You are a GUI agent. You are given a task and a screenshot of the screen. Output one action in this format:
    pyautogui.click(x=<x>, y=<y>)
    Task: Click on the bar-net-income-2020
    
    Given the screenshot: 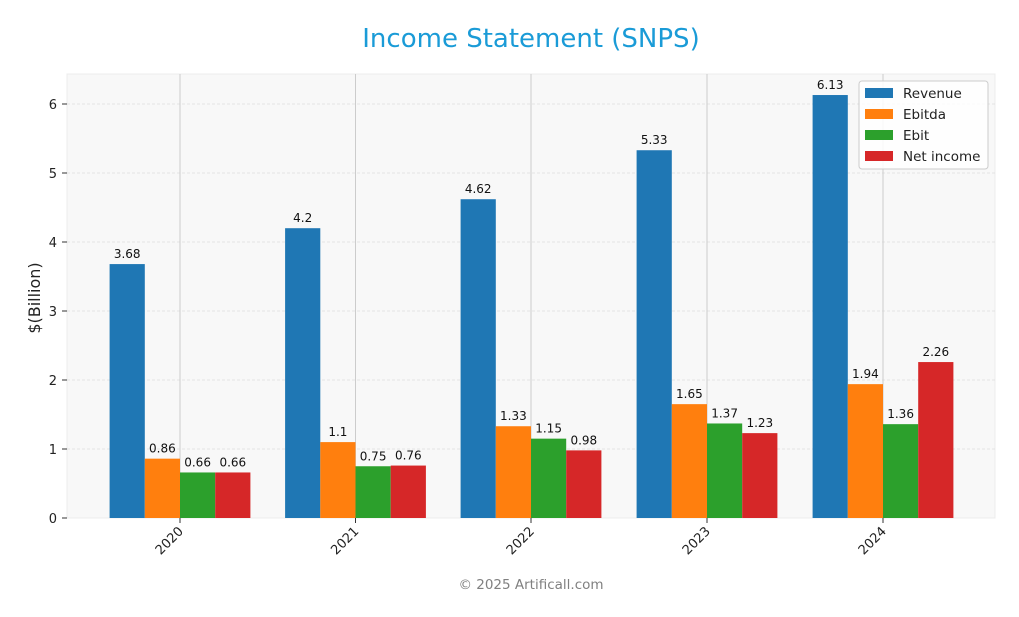 What is the action you would take?
    pyautogui.click(x=233, y=495)
    